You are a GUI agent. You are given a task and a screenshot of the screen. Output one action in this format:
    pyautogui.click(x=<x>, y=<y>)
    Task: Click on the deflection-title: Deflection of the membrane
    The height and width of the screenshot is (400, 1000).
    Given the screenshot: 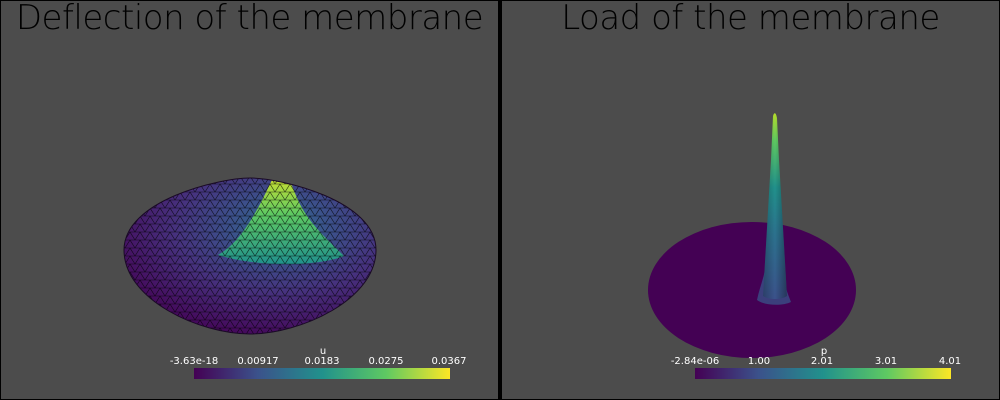 What is the action you would take?
    pyautogui.click(x=249, y=19)
    